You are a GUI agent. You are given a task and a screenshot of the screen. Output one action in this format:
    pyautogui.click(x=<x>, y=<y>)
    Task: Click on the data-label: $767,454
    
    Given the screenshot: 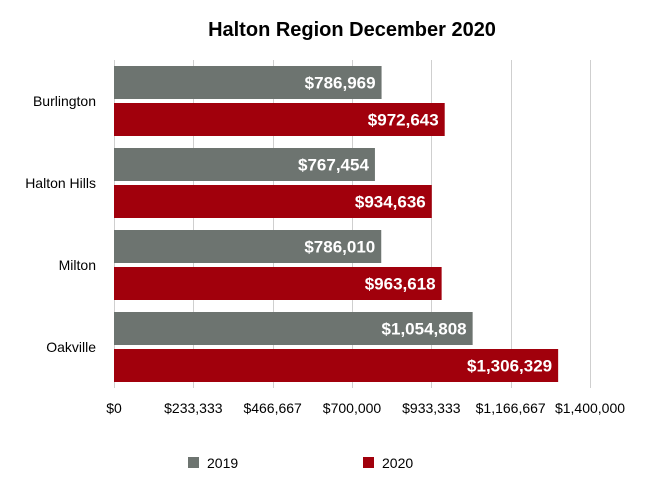 What is the action you would take?
    pyautogui.click(x=333, y=165)
    